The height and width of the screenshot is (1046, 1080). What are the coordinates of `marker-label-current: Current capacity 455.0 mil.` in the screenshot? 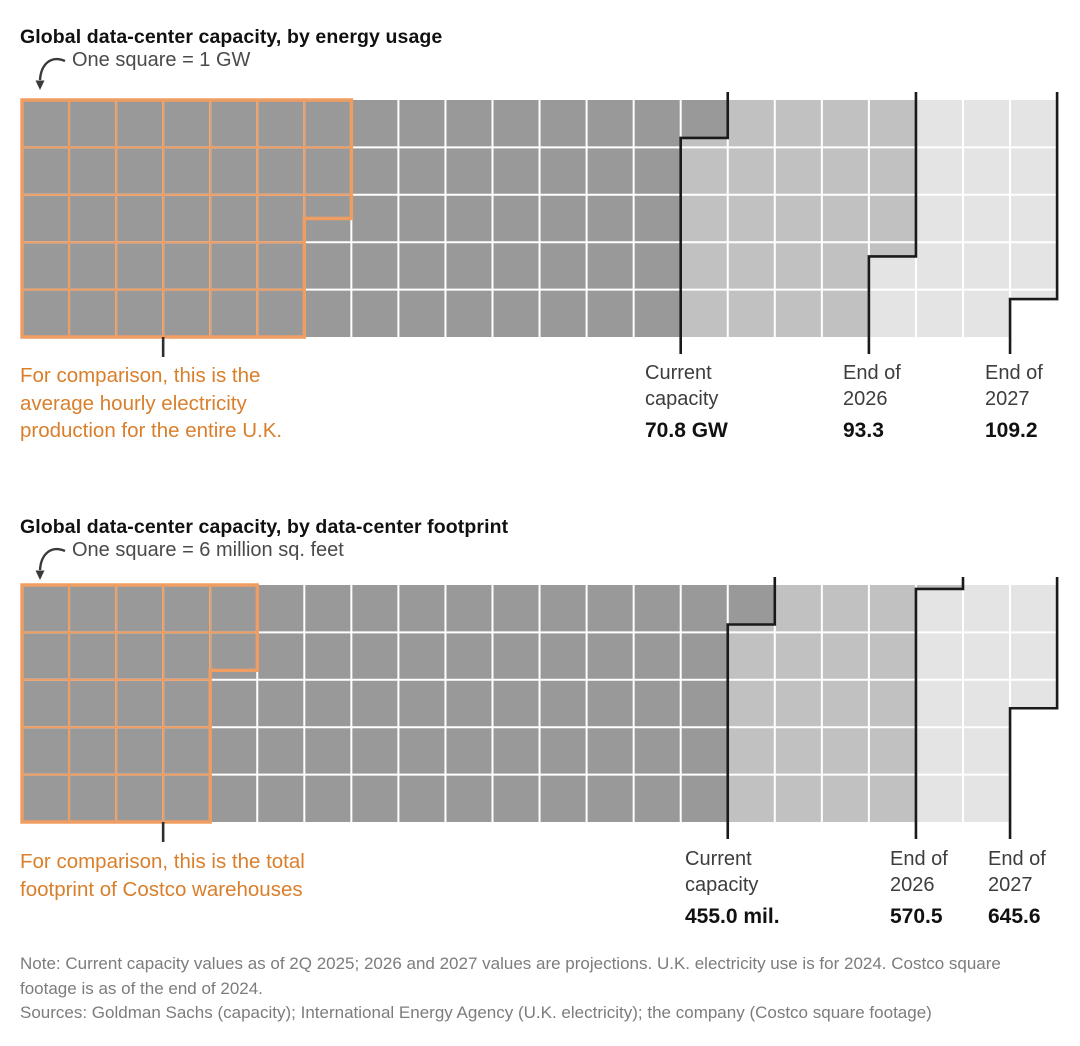 It's located at (739, 887).